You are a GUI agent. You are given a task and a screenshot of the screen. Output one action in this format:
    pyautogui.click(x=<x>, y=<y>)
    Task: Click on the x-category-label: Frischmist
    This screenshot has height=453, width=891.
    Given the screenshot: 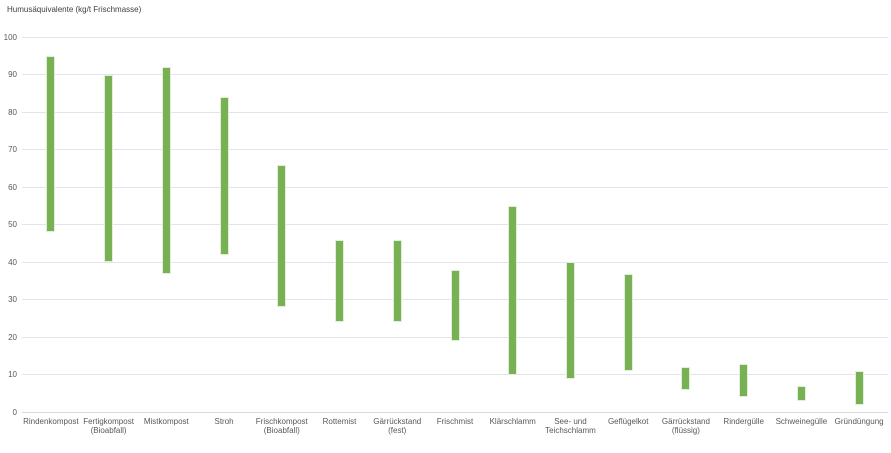 What is the action you would take?
    pyautogui.click(x=455, y=421)
    